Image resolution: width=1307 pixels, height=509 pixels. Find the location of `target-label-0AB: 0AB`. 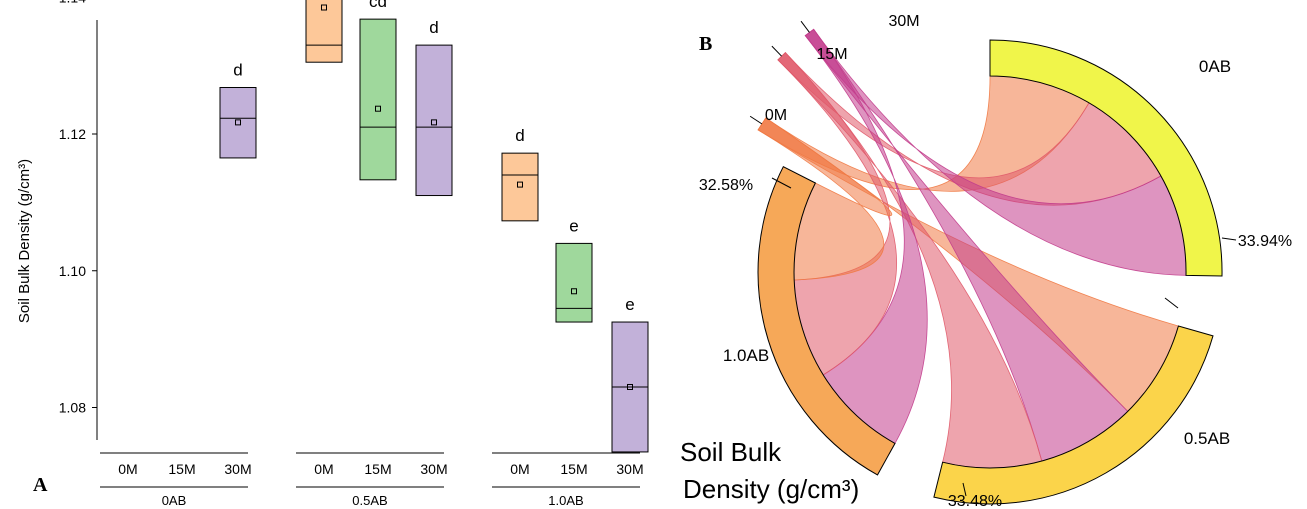

target-label-0AB: 0AB is located at coordinates (1215, 66).